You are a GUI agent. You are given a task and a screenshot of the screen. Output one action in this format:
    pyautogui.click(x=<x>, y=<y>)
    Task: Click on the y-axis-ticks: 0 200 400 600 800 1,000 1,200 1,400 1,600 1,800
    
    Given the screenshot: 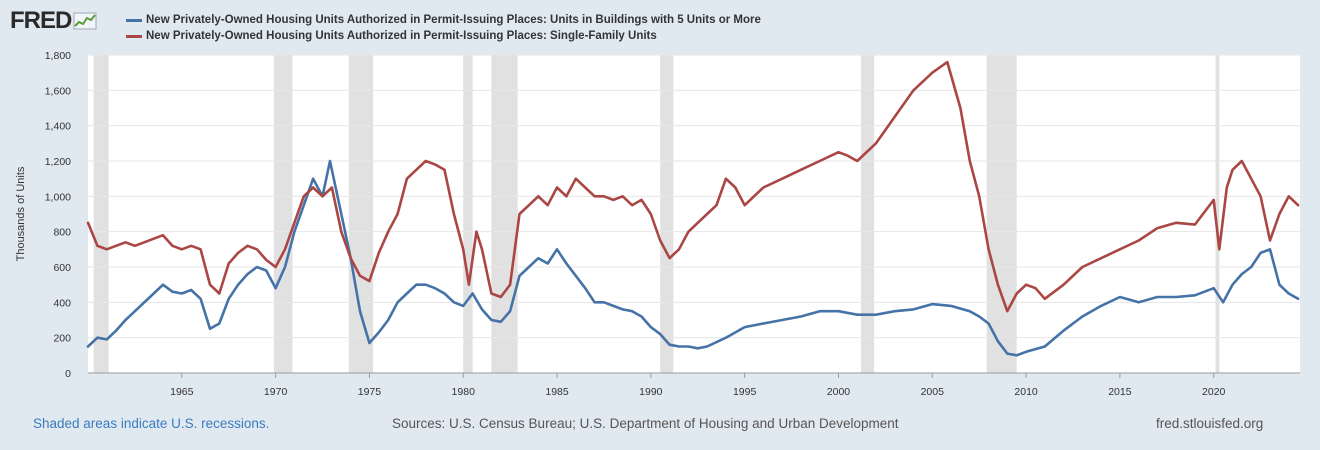 What is the action you would take?
    pyautogui.click(x=58, y=215)
    